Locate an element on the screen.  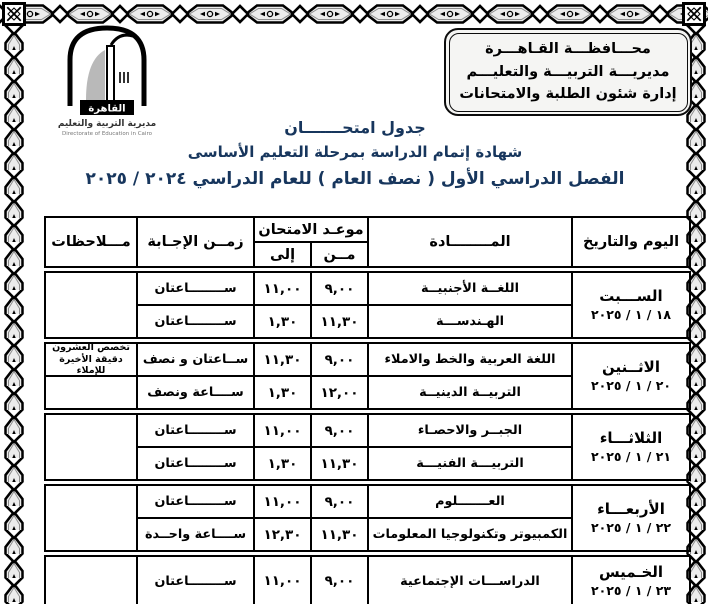
header-from: مــن is located at coordinates (340, 254).